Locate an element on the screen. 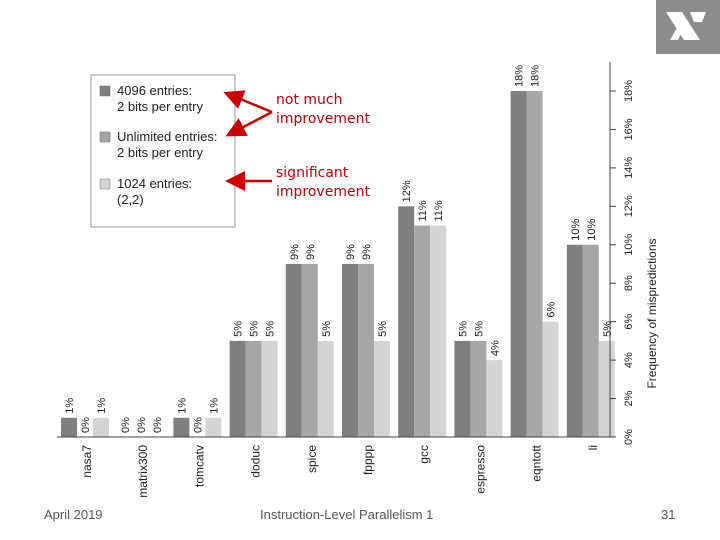 This screenshot has width=720, height=540. y-tick-label: 6% is located at coordinates (629, 322).